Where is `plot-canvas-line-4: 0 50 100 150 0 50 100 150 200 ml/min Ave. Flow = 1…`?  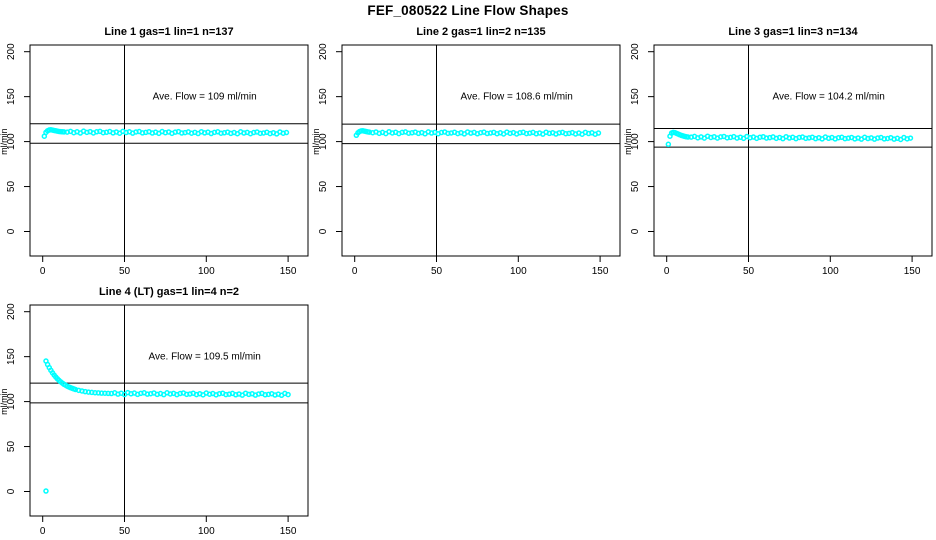 plot-canvas-line-4: 0 50 100 150 0 50 100 150 200 ml/min Ave. Flow = 1… is located at coordinates (154, 420).